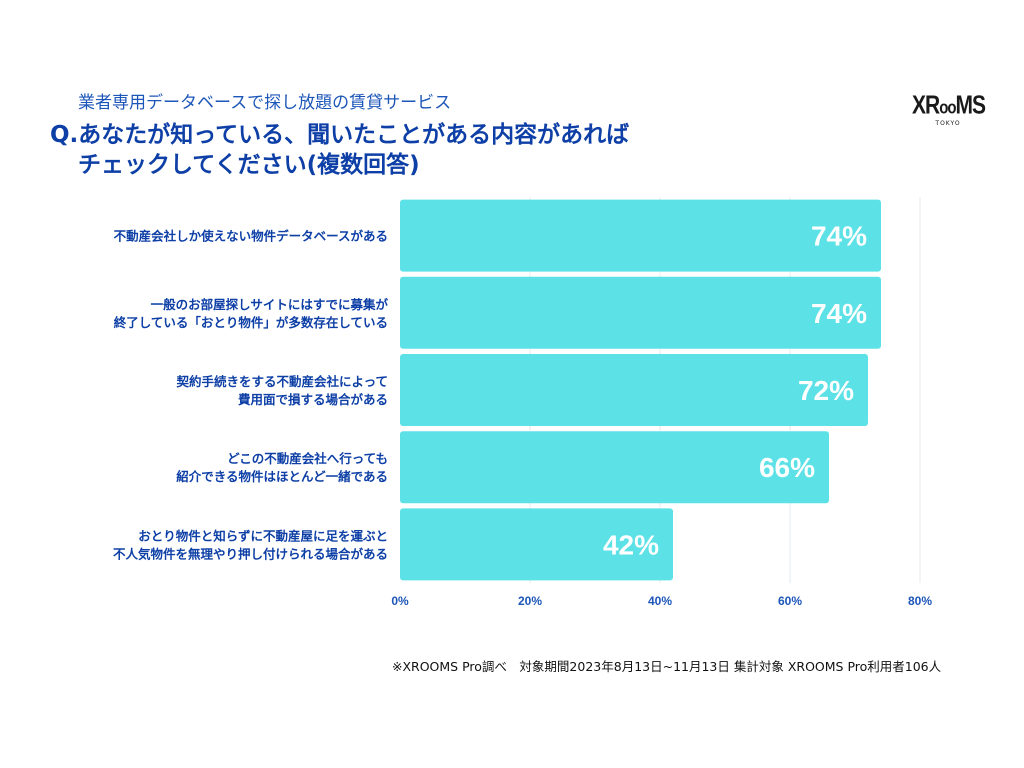 The height and width of the screenshot is (768, 1024). I want to click on x-tick-label: 40%, so click(660, 601).